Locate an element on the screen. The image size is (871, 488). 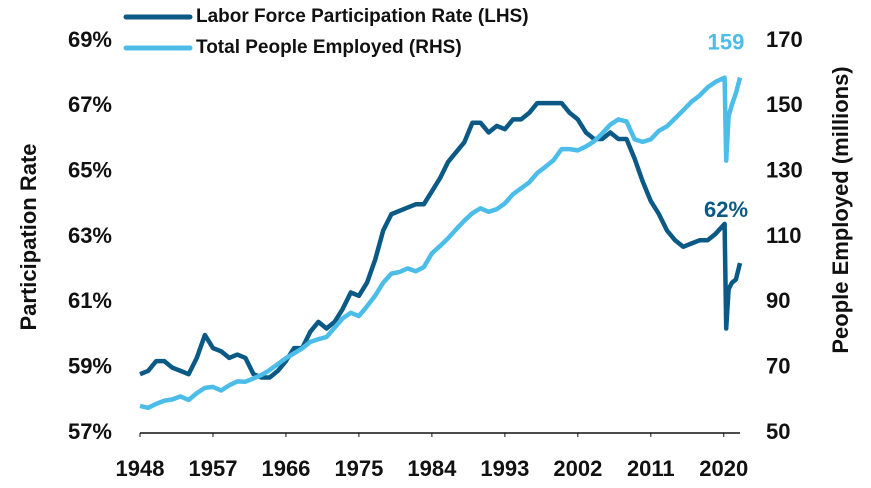
y2-tick-label: 50 is located at coordinates (778, 431).